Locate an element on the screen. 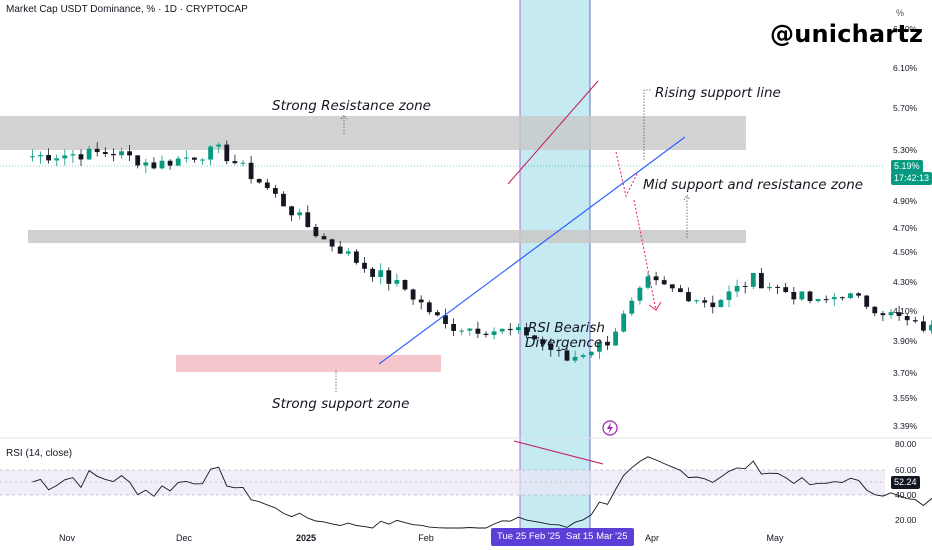  y-tick-label: 4.50% is located at coordinates (905, 252).